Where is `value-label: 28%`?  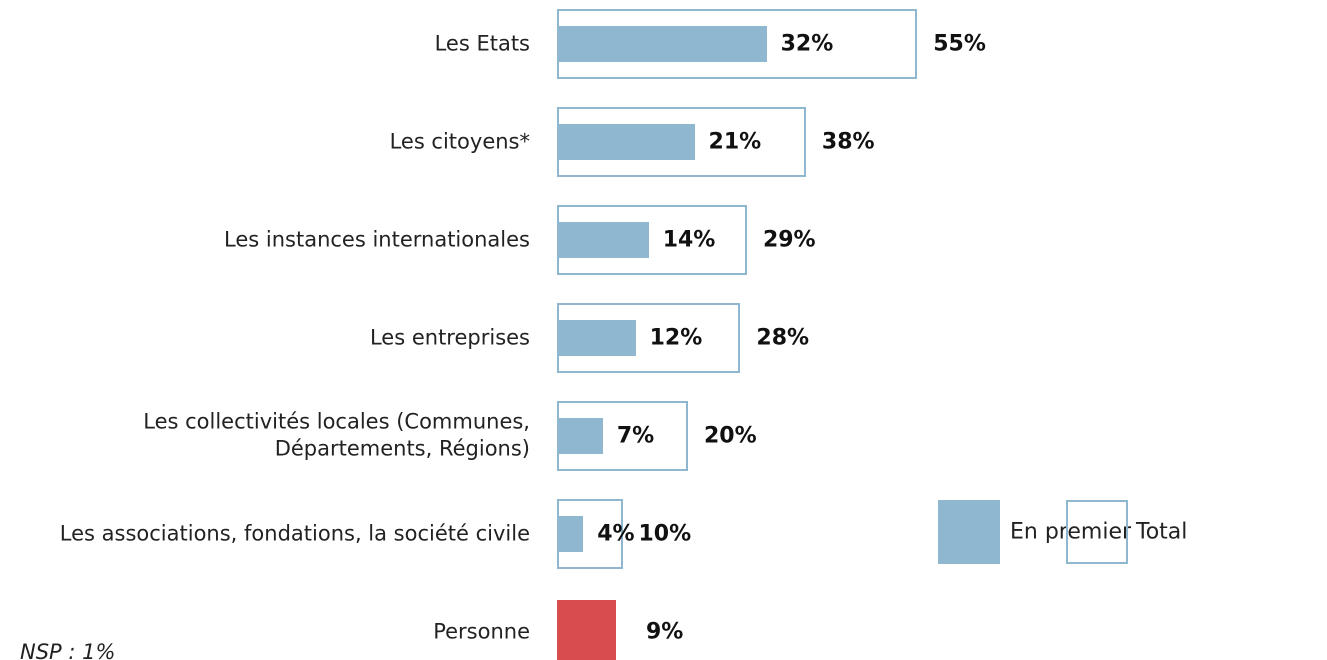
value-label: 28% is located at coordinates (783, 338).